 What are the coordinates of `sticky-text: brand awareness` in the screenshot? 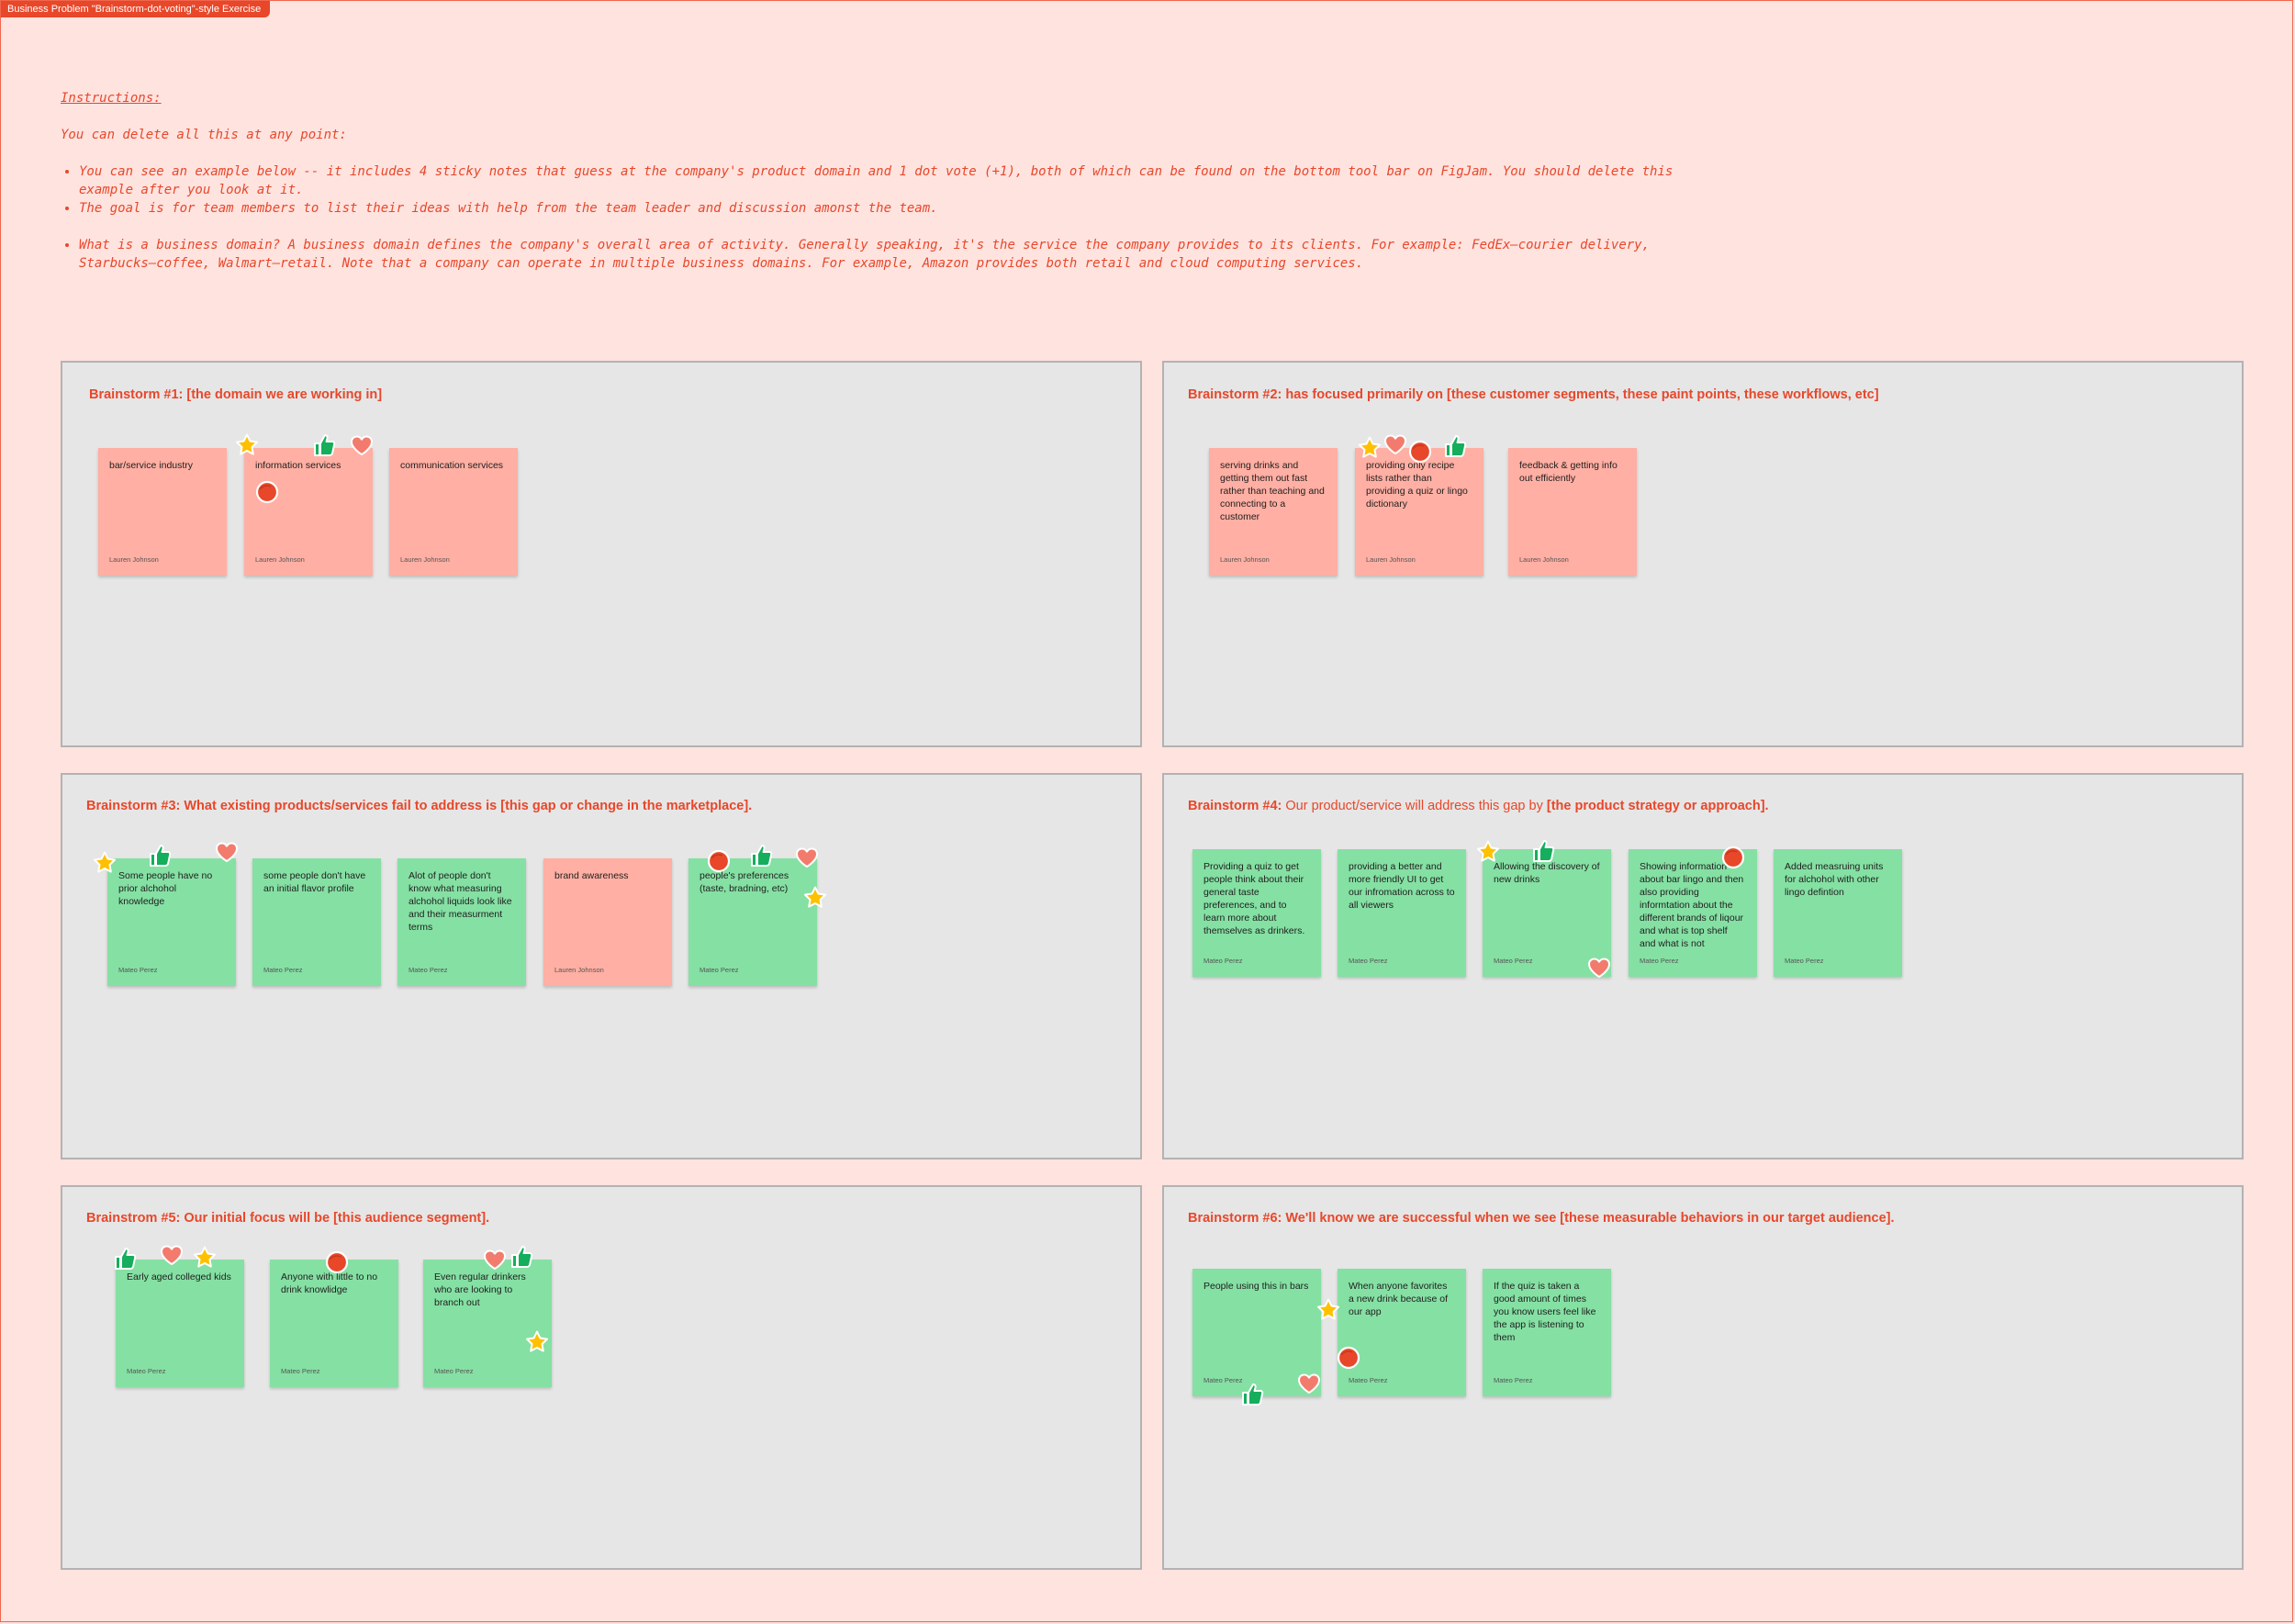 It's located at (591, 875).